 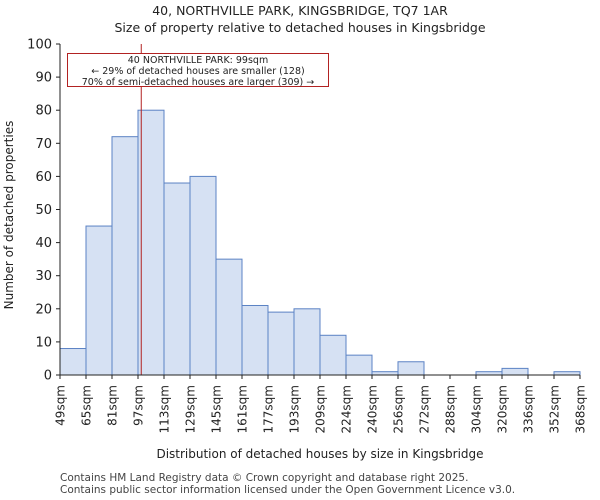 What do you see at coordinates (177, 279) in the screenshot?
I see `bar-113sqm` at bounding box center [177, 279].